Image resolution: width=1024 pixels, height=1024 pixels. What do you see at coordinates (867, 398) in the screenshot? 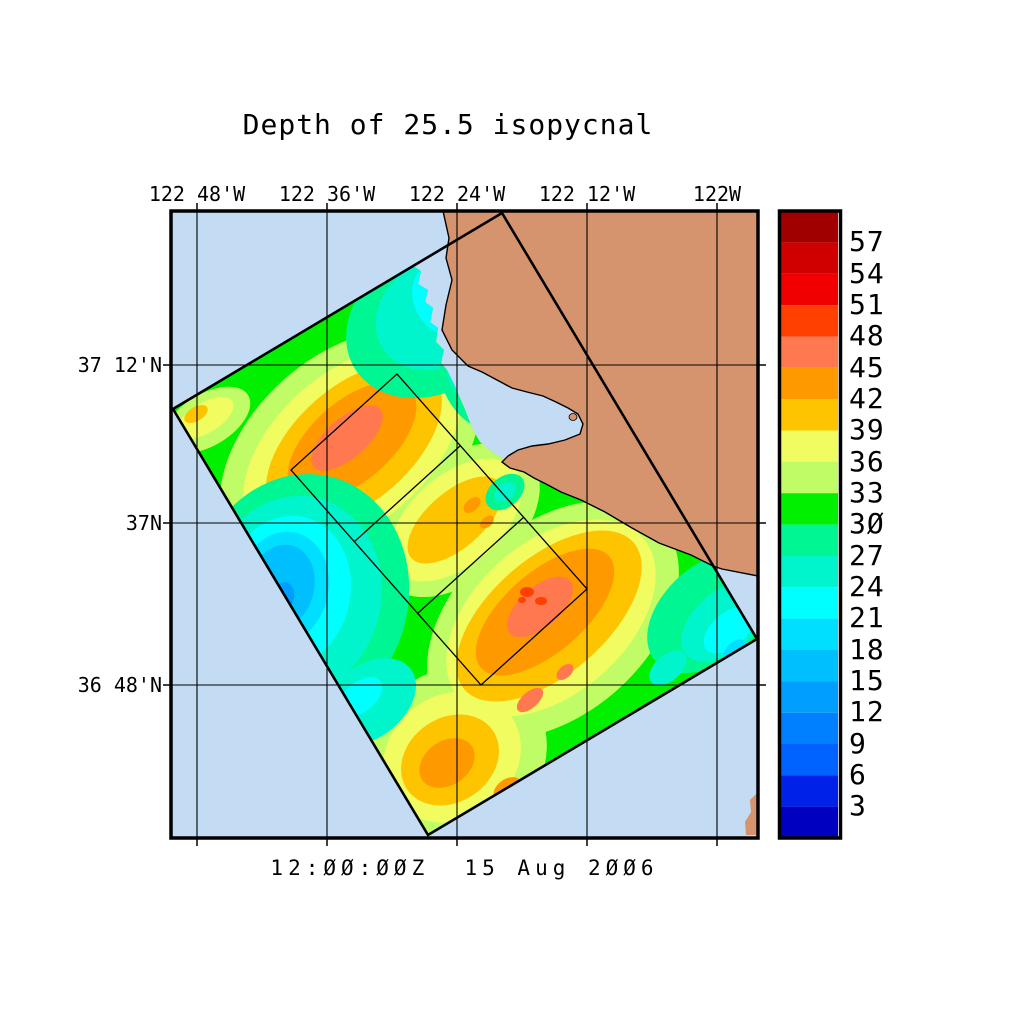
I see `cbar-label-42: 42` at bounding box center [867, 398].